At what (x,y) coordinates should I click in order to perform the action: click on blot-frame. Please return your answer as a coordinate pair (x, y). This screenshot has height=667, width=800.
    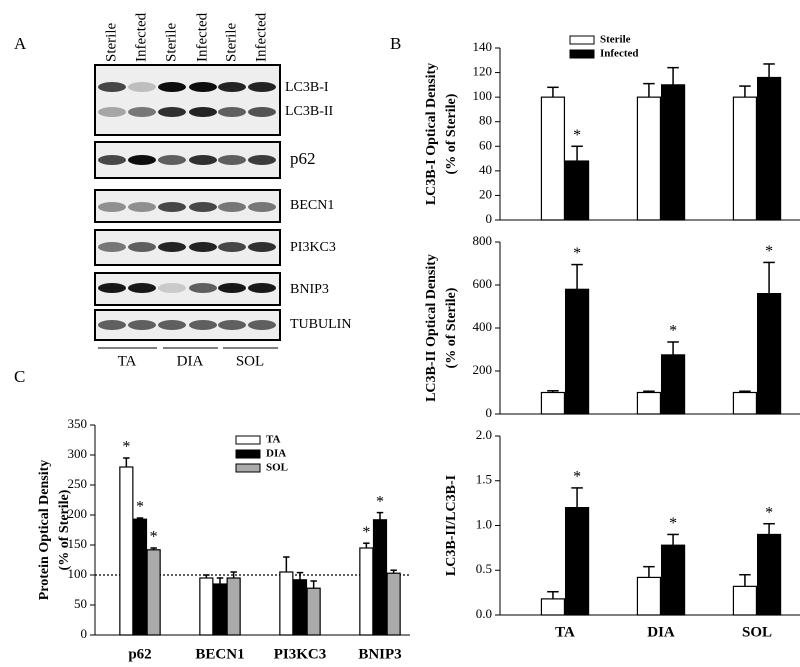
    Looking at the image, I should click on (187, 100).